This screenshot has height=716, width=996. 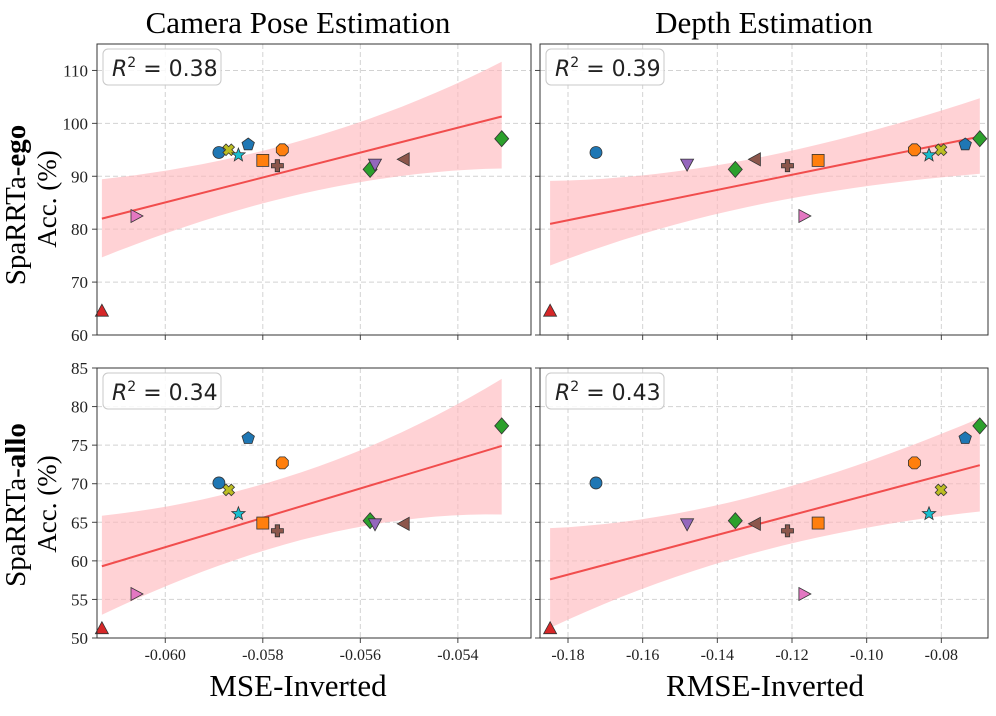 I want to click on r2-label: R2 = 0.39, so click(x=608, y=68).